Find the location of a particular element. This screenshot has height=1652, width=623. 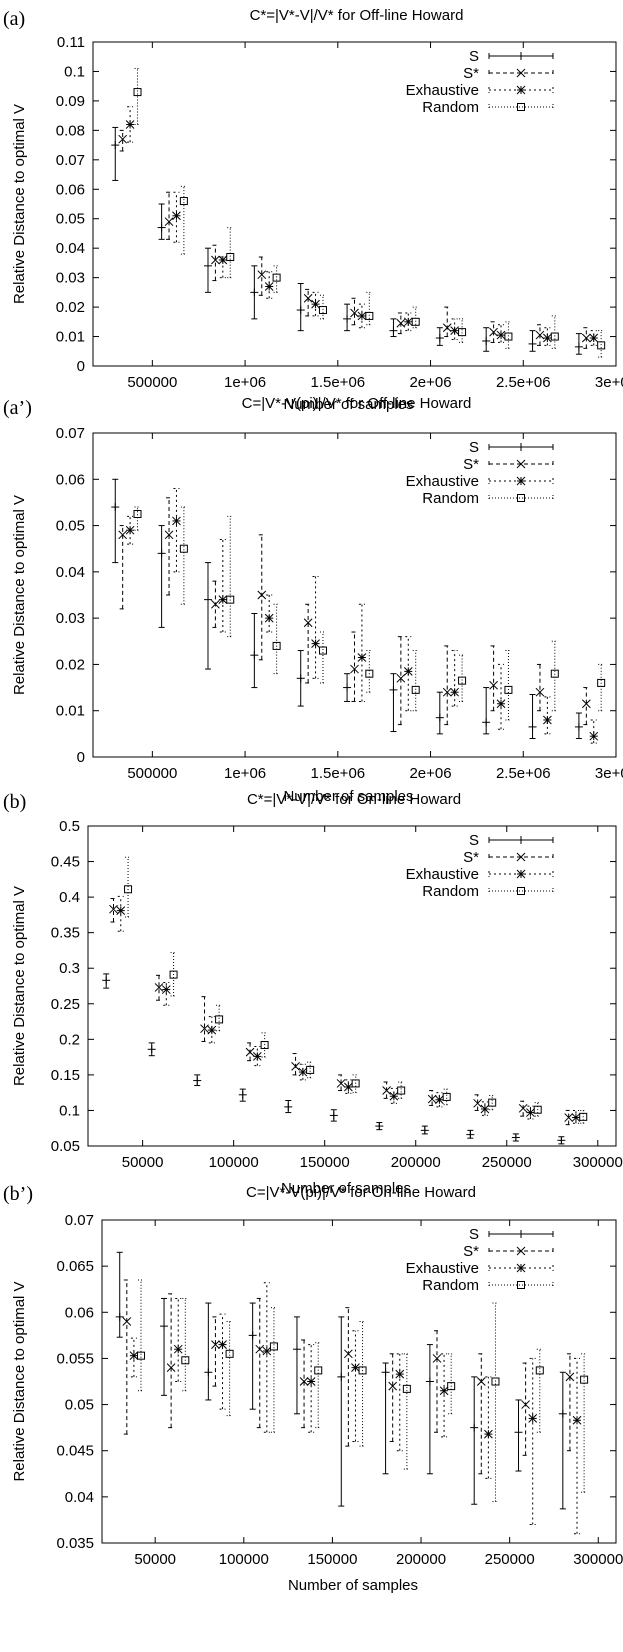

legend-entry: Exhaustive is located at coordinates (480, 1268).